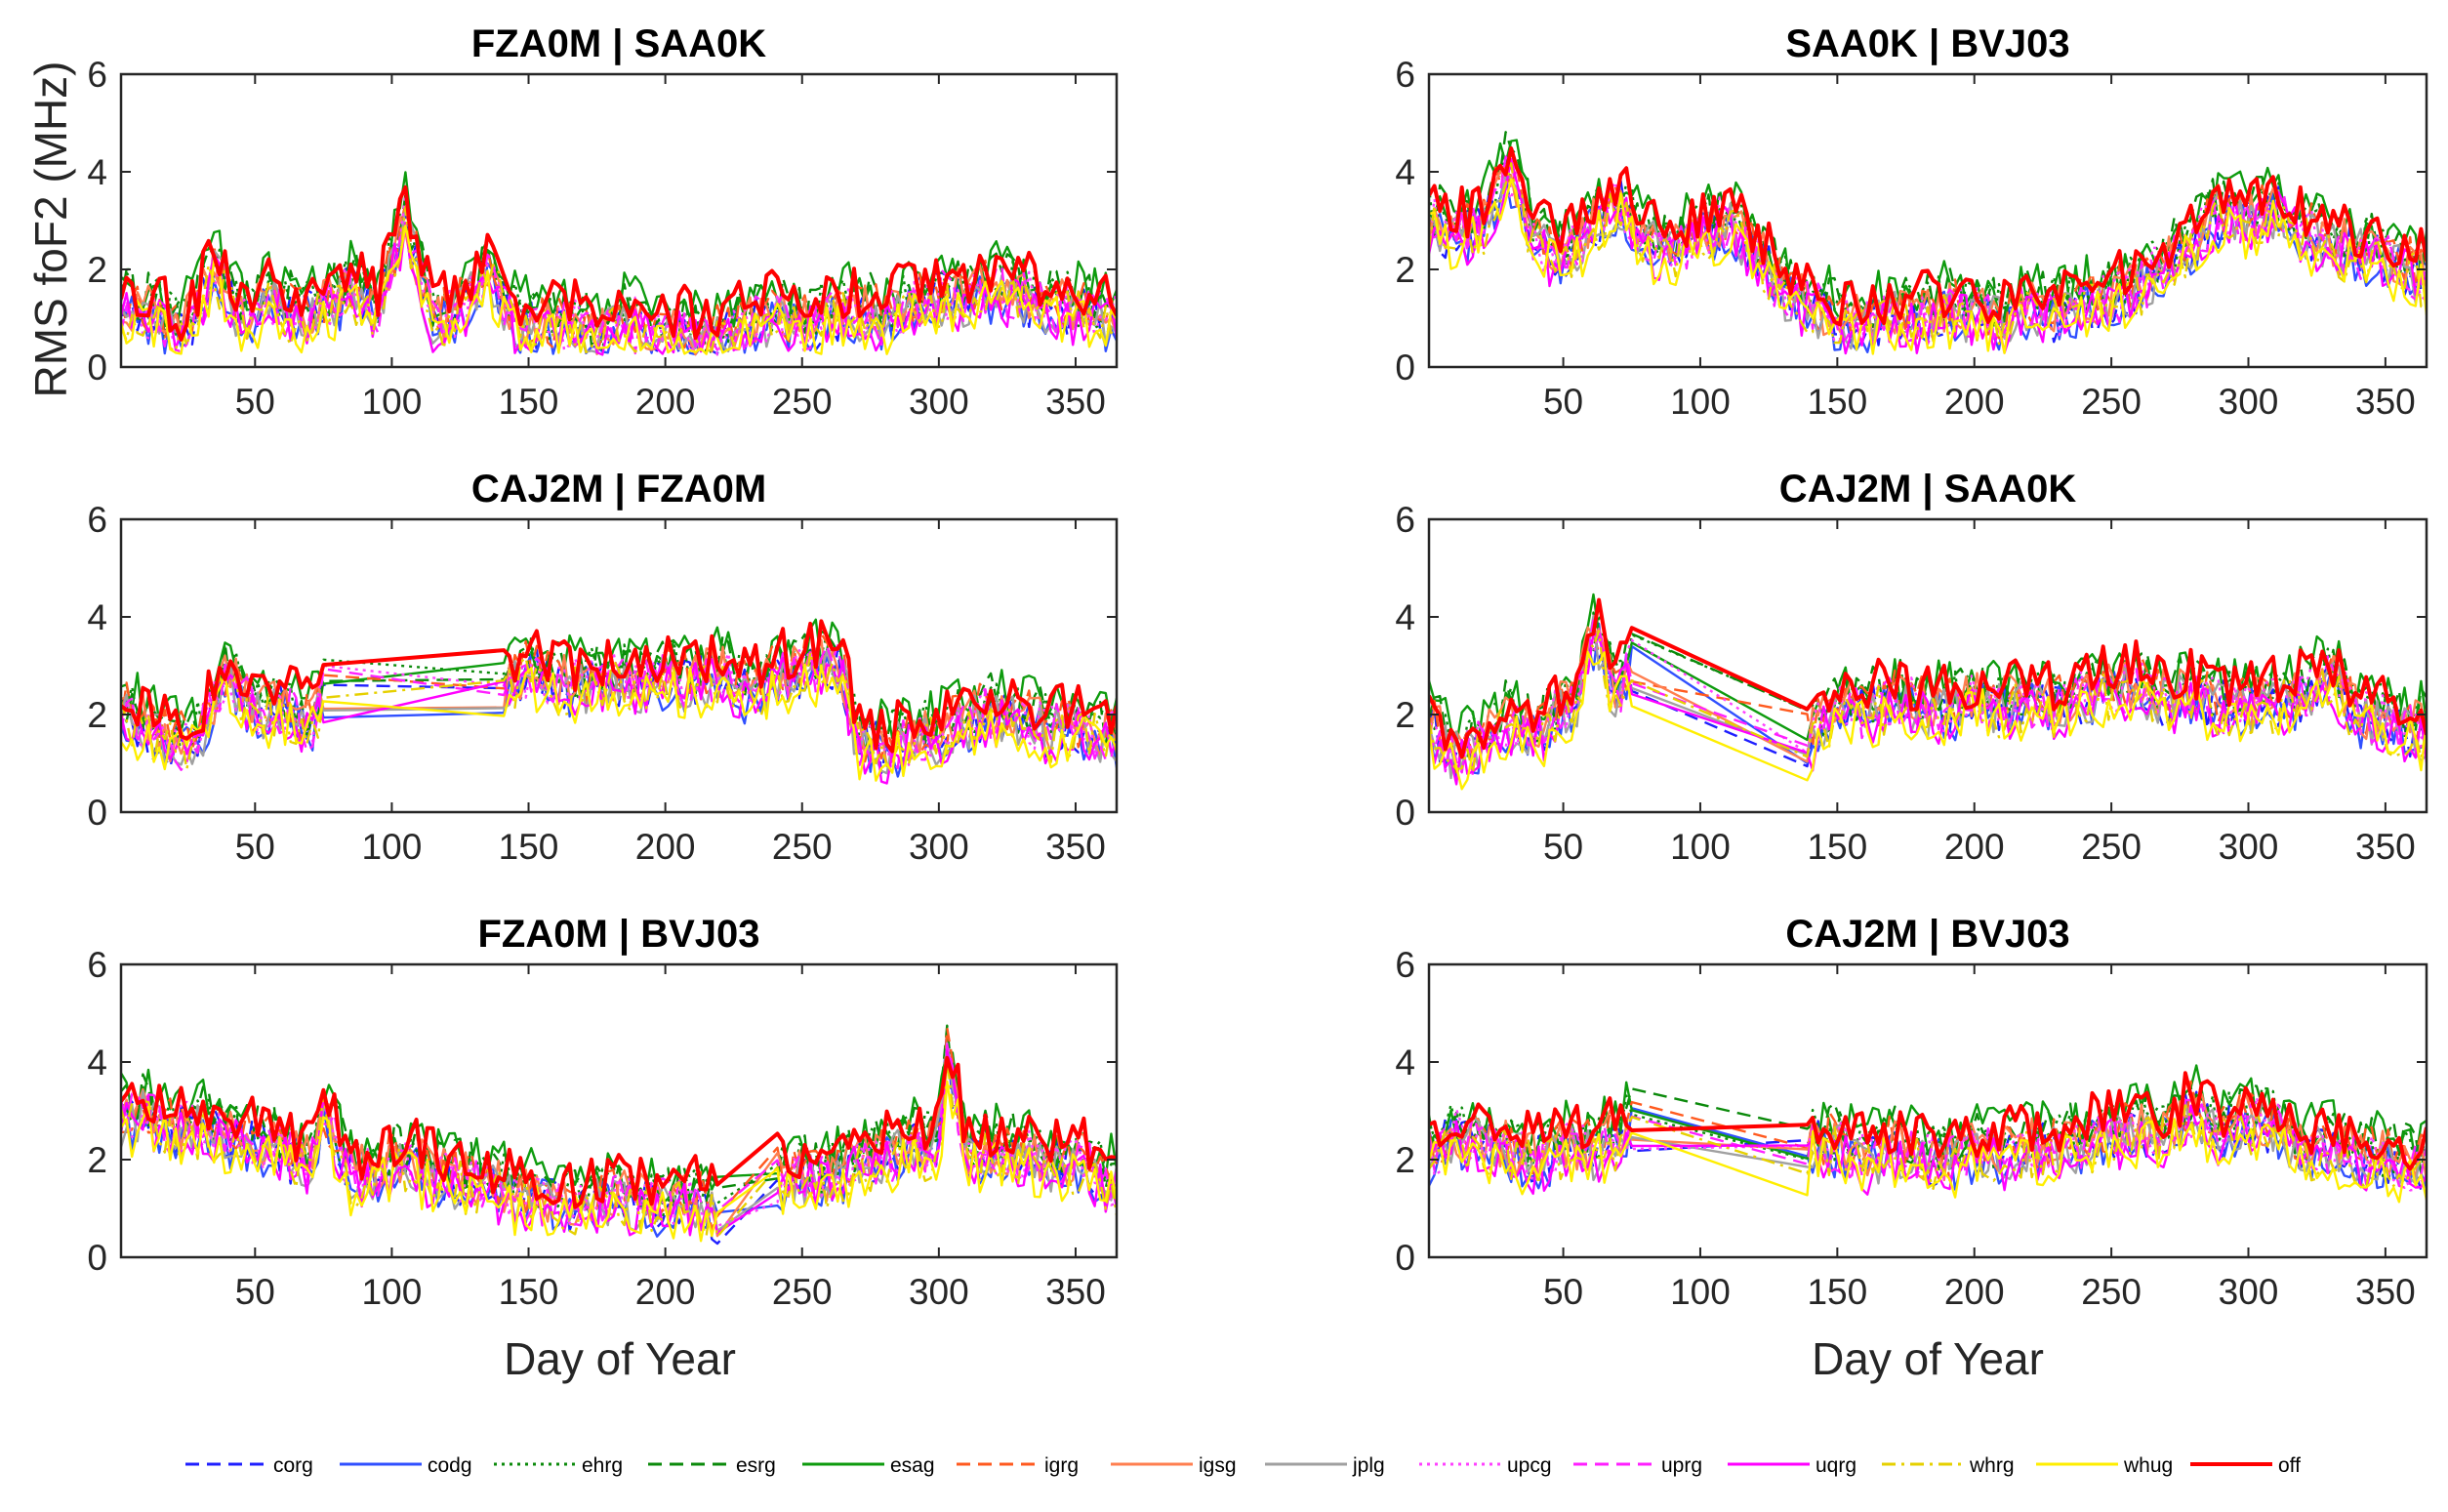  What do you see at coordinates (450, 1466) in the screenshot?
I see `legend-label: codg` at bounding box center [450, 1466].